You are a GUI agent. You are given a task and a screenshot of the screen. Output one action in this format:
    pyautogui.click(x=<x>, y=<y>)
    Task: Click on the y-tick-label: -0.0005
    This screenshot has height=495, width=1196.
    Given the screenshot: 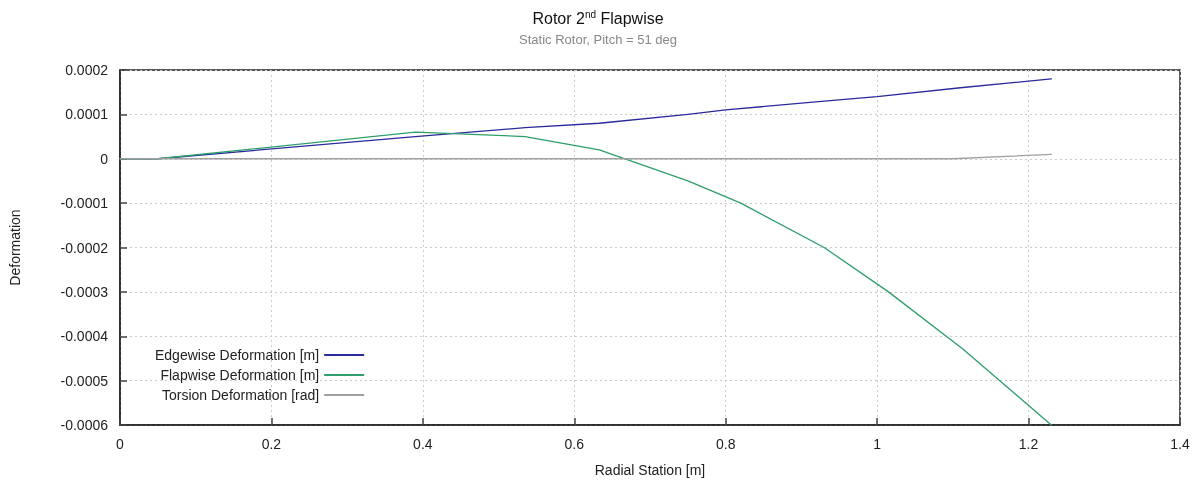 What is the action you would take?
    pyautogui.click(x=84, y=380)
    